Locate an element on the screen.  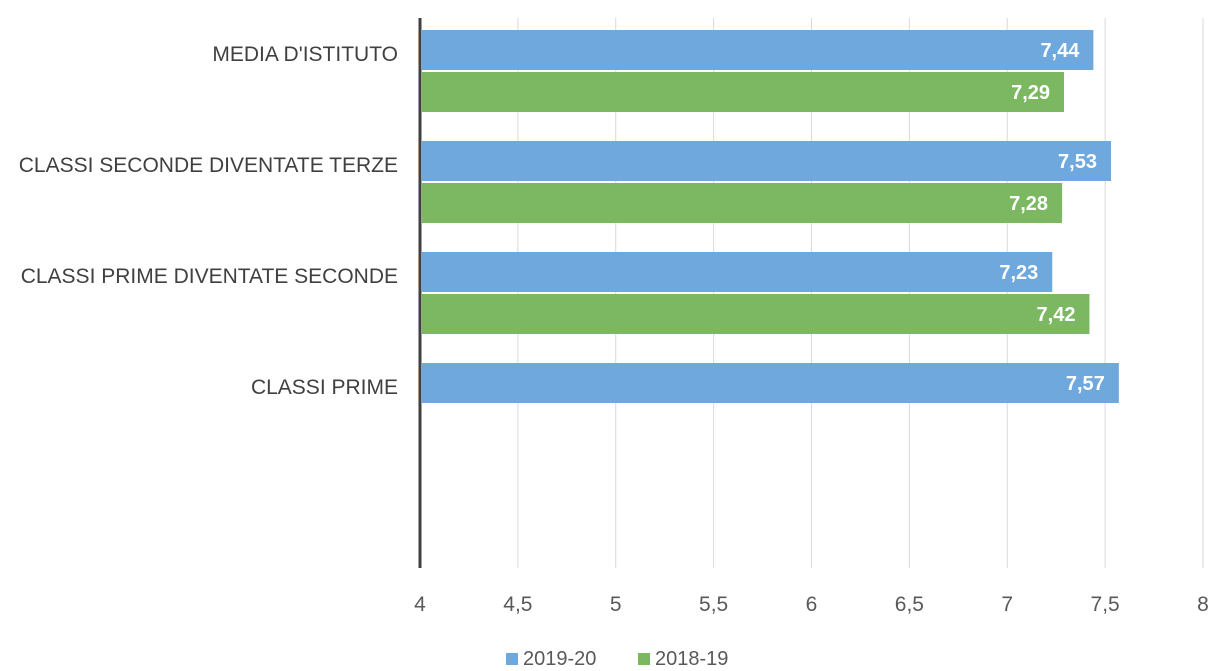
x-tick-label: 4,5 is located at coordinates (517, 604).